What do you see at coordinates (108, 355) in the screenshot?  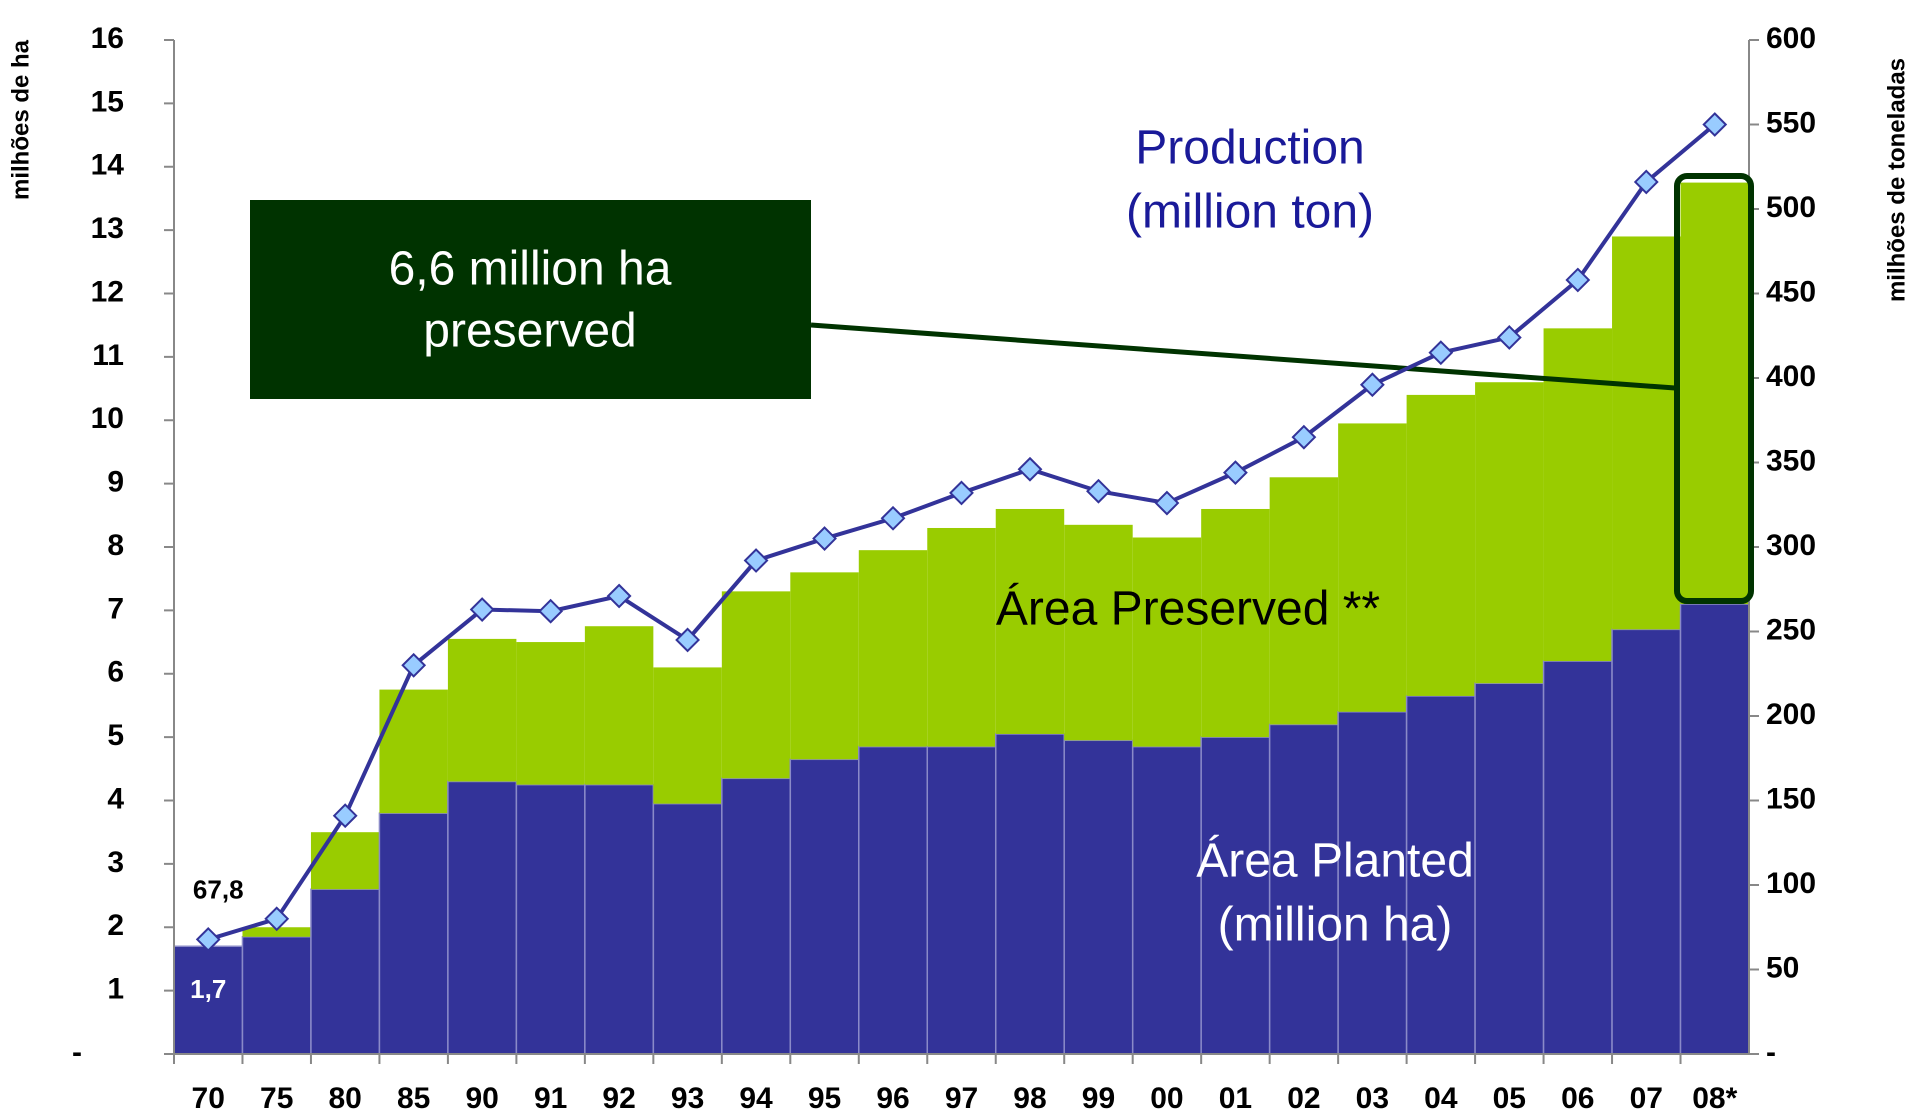 I see `y-tick-label: 11` at bounding box center [108, 355].